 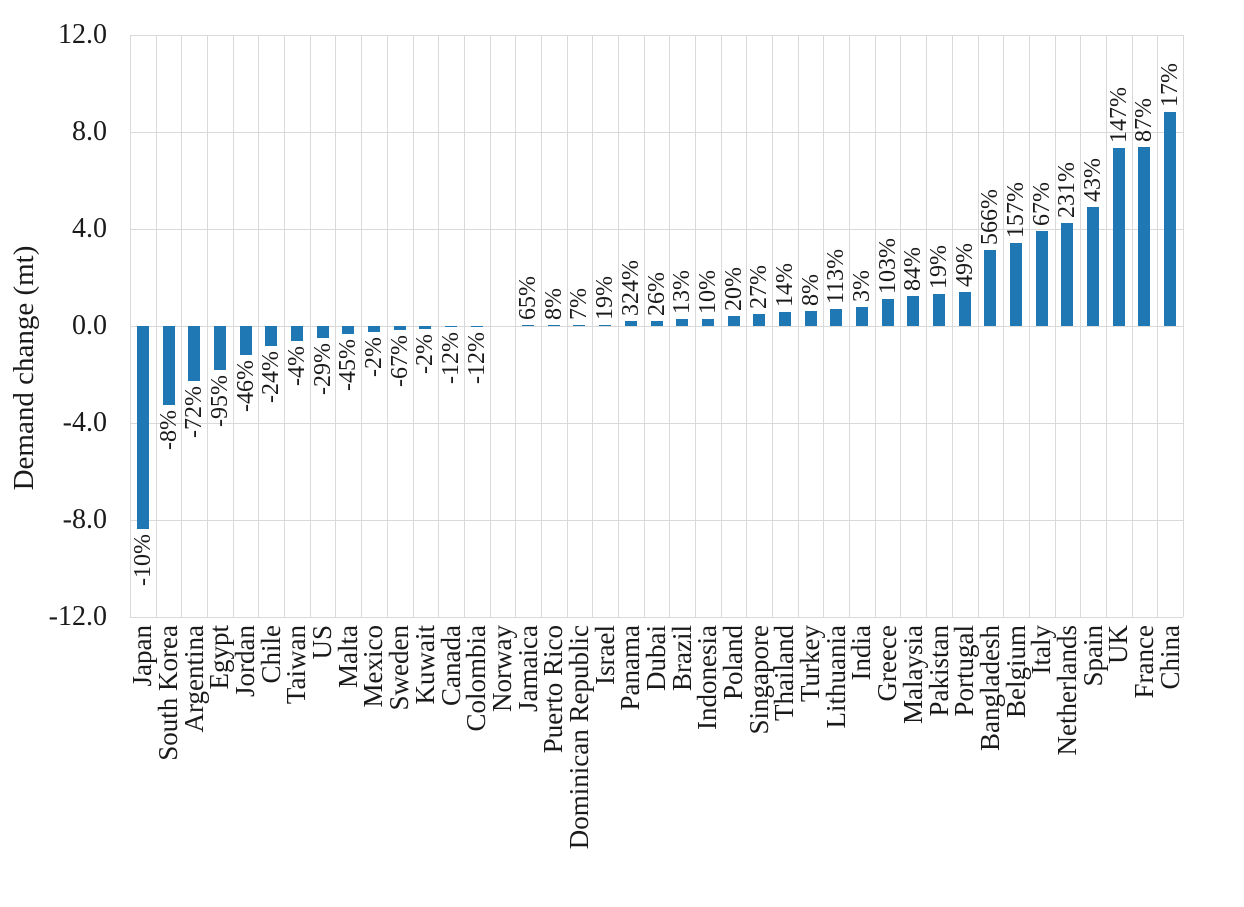 I want to click on bar-singapore, so click(x=759, y=320).